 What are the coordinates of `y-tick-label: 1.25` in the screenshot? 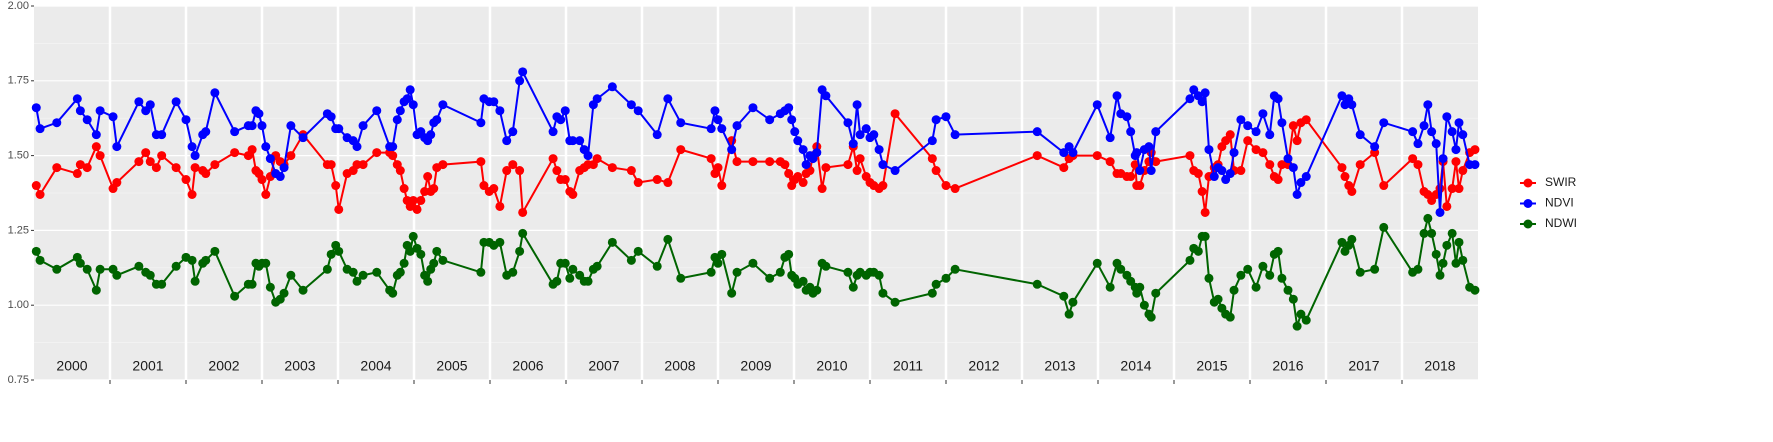 It's located at (18, 230).